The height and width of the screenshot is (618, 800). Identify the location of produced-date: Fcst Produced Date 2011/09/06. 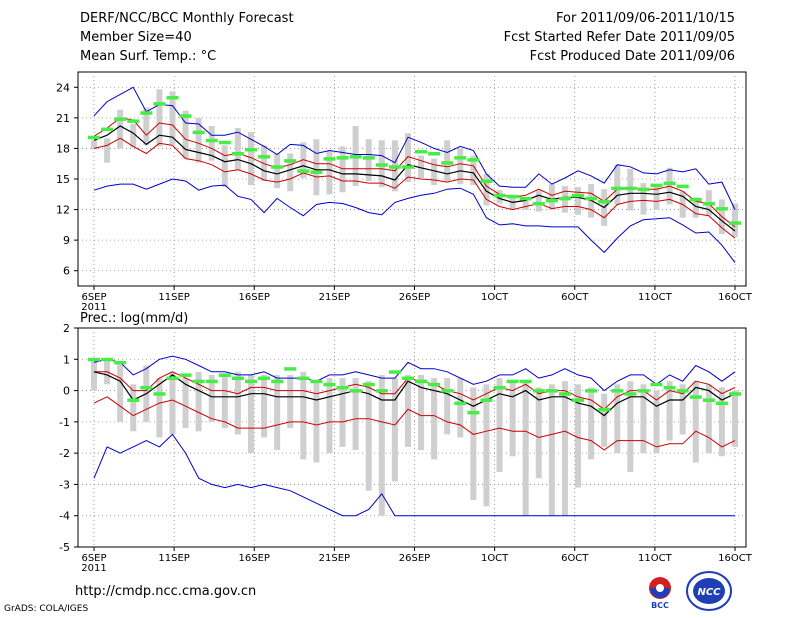
(632, 56).